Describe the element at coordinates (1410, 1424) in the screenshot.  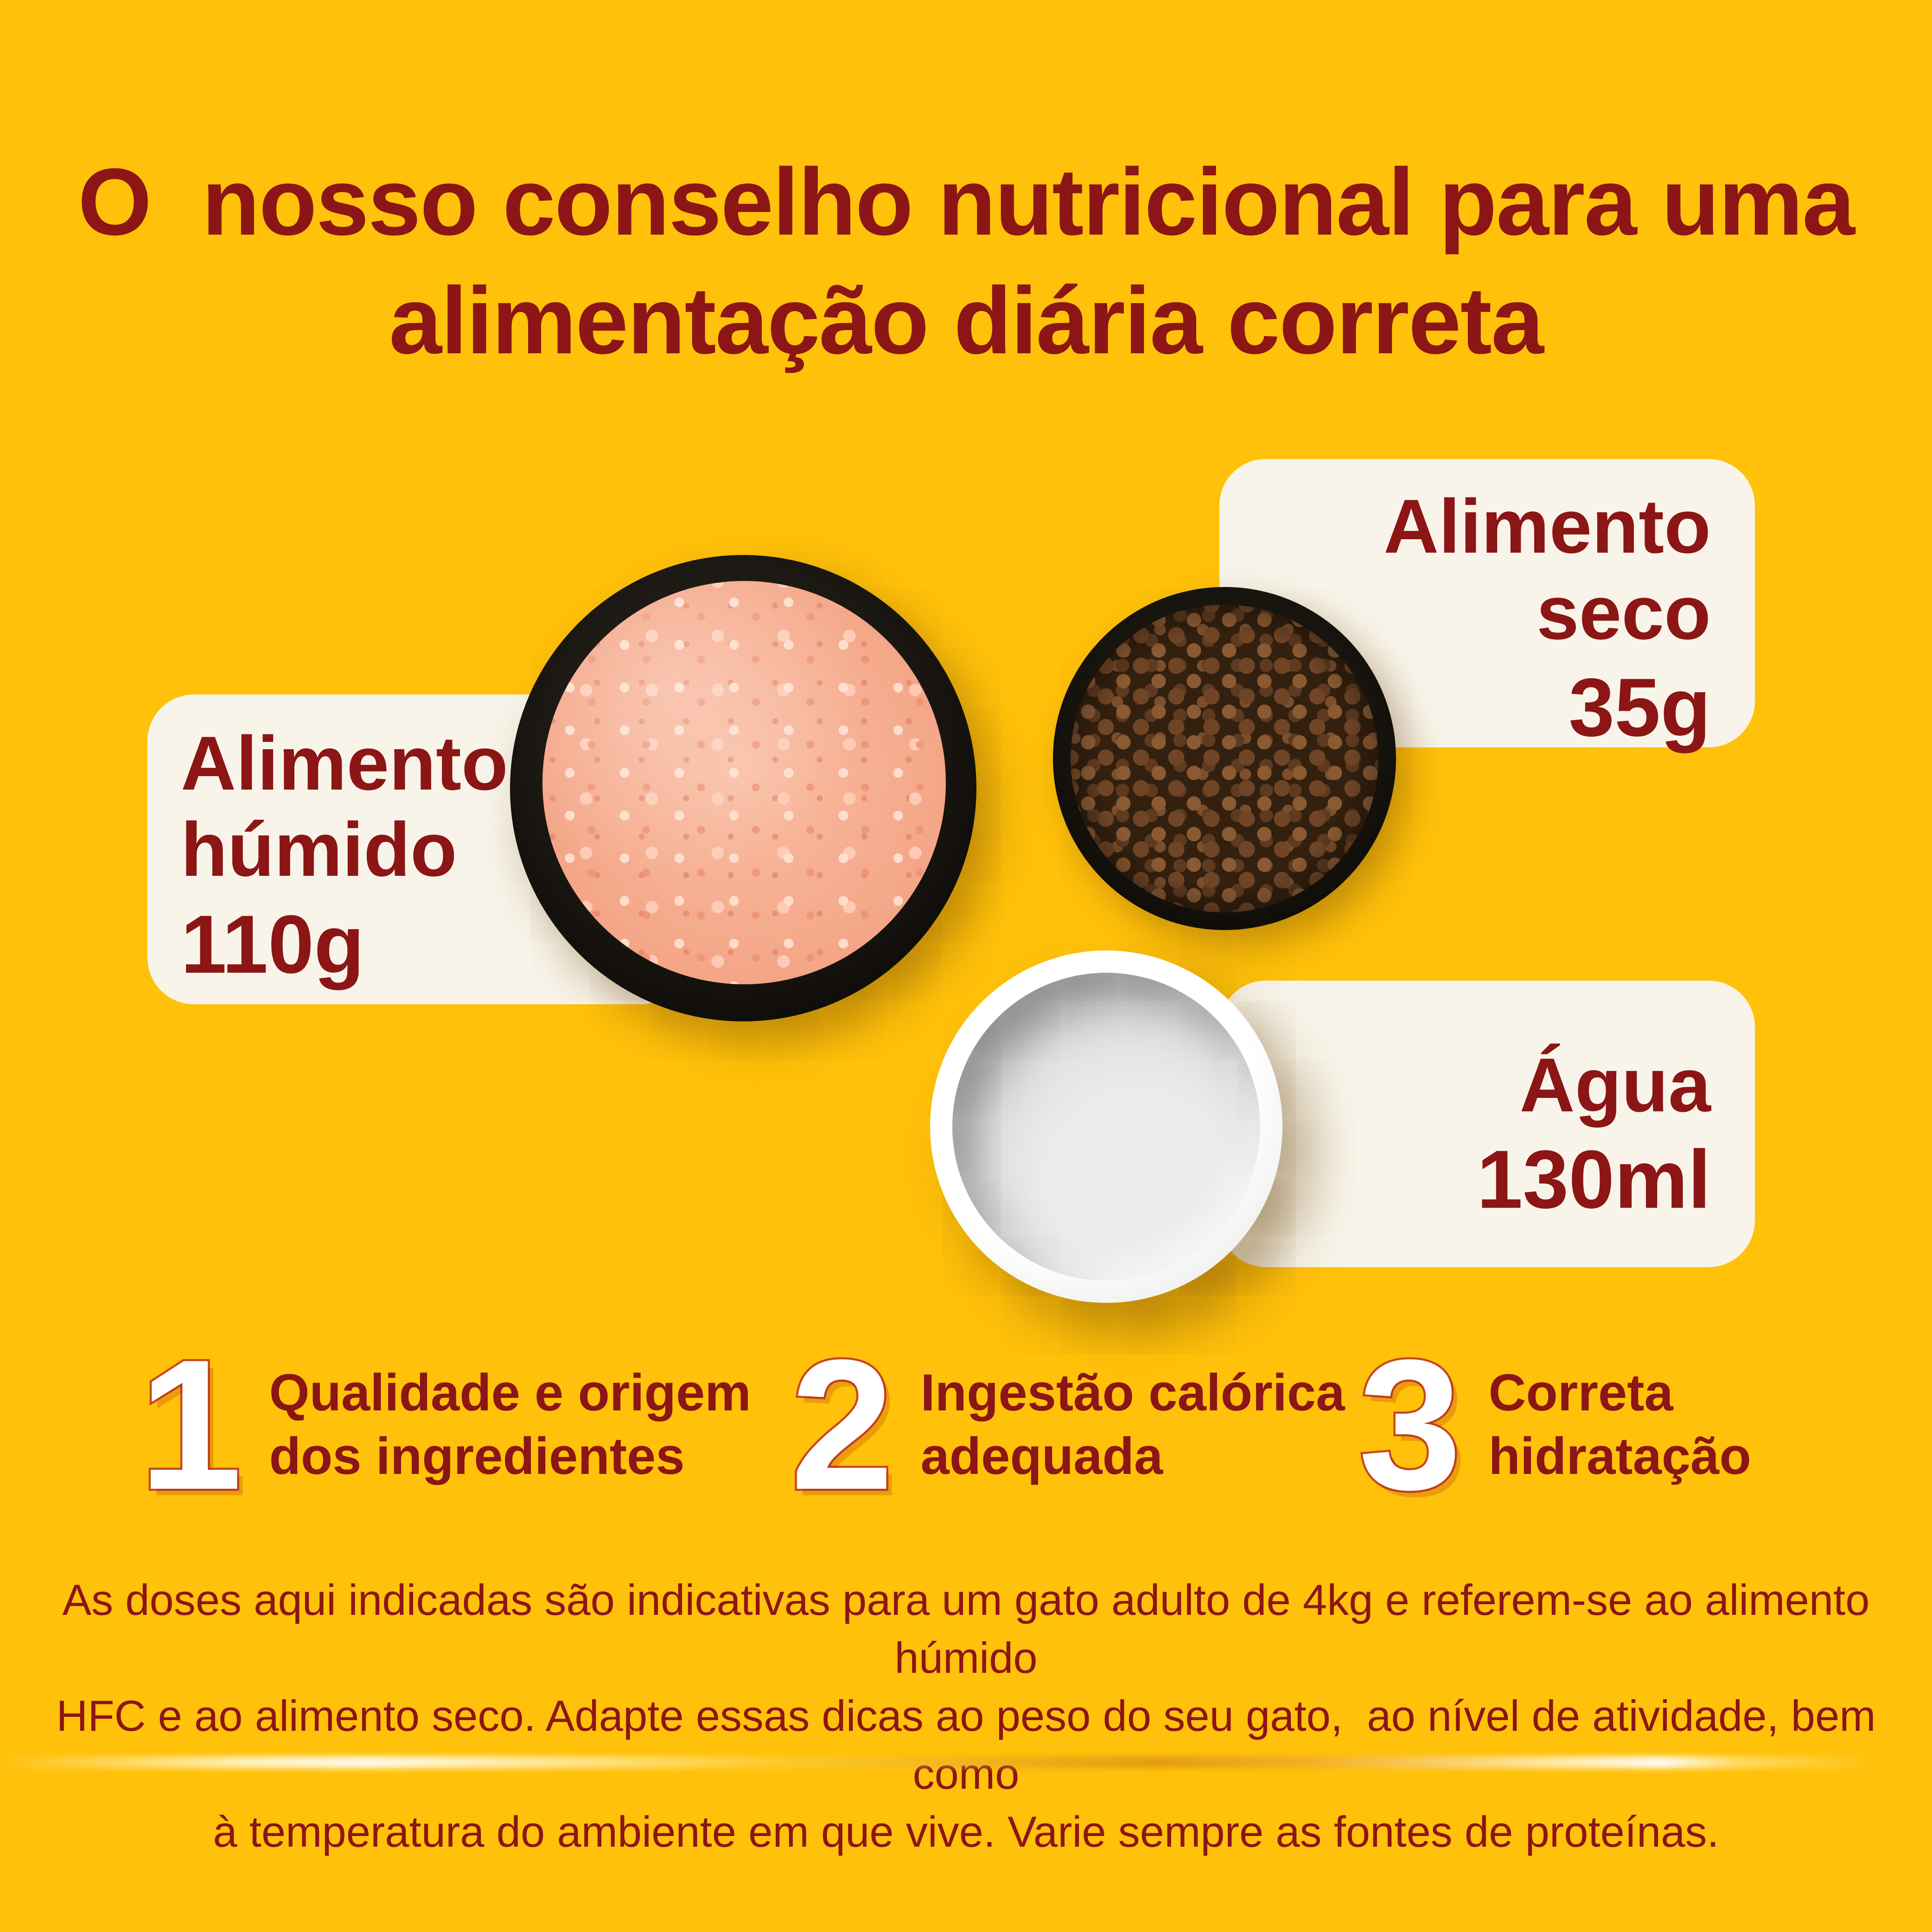
I see `step-3-number: 3` at that location.